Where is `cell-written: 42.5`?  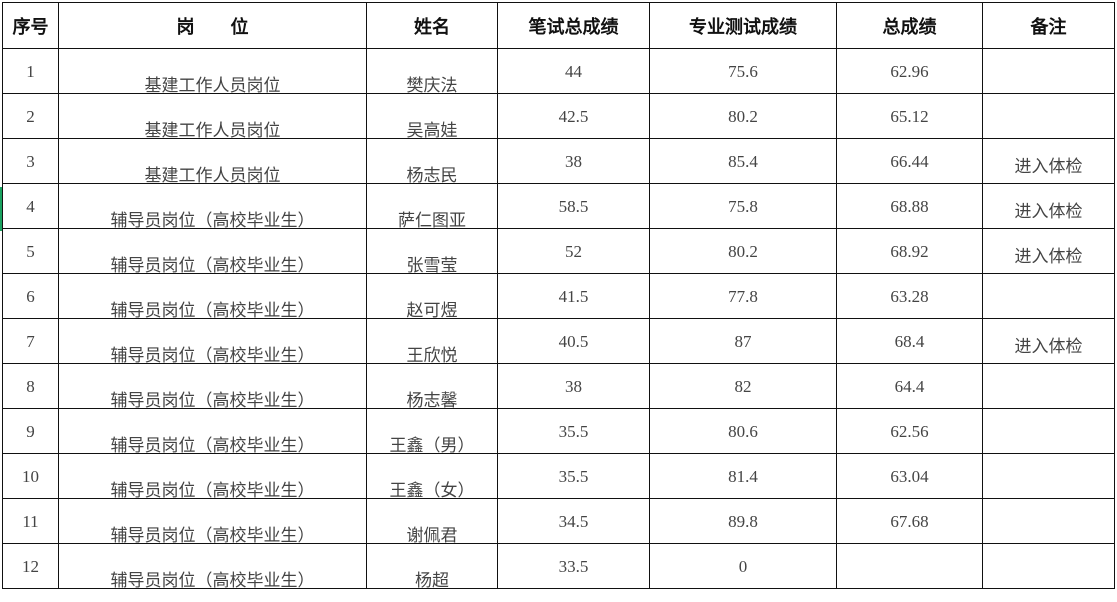
cell-written: 42.5 is located at coordinates (573, 116).